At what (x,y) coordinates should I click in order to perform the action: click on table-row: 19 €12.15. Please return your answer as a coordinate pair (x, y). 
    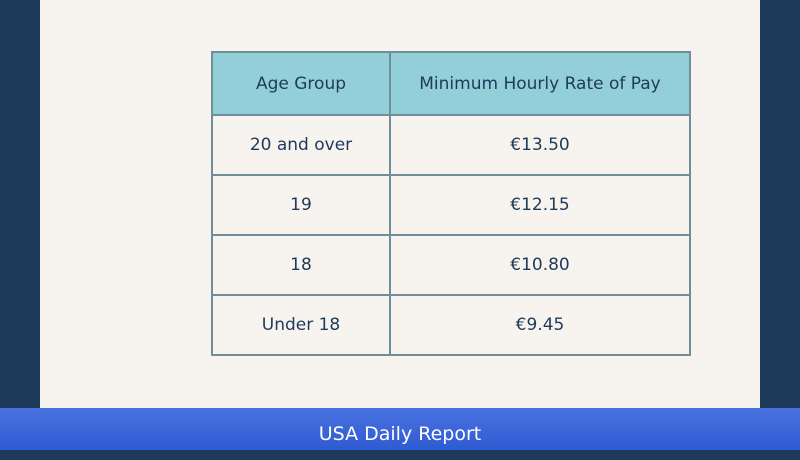
    Looking at the image, I should click on (451, 205).